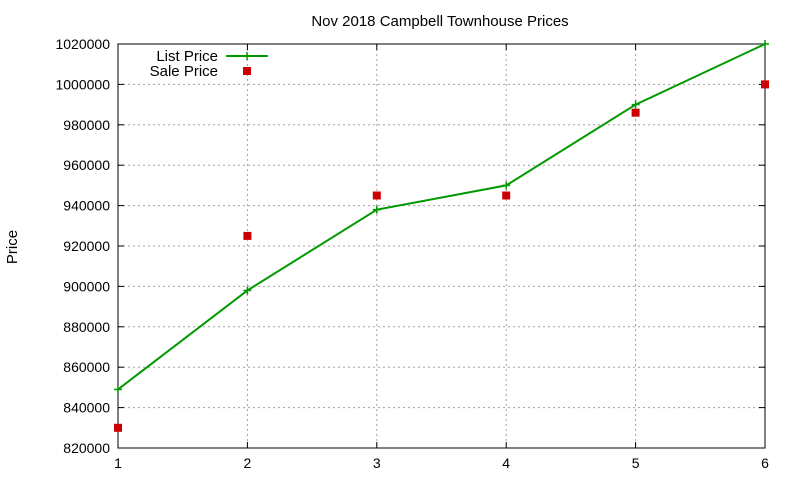 The width and height of the screenshot is (800, 480). What do you see at coordinates (86, 286) in the screenshot?
I see `y-tick-label: 900000` at bounding box center [86, 286].